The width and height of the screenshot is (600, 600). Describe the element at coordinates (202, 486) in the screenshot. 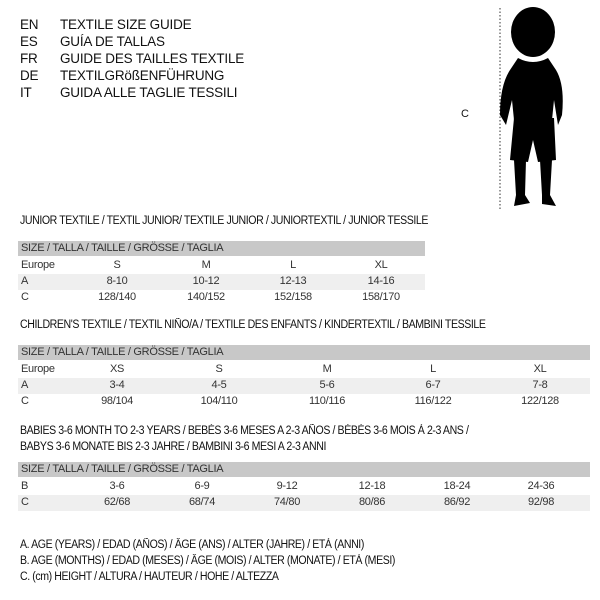

I see `table-cell: 6-9` at that location.